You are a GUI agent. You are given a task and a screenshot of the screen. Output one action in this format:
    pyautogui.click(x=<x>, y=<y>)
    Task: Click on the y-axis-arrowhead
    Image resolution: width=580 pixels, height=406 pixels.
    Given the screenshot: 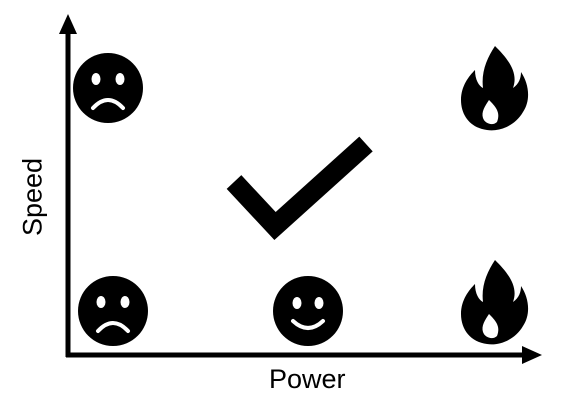 What is the action you would take?
    pyautogui.click(x=68, y=24)
    